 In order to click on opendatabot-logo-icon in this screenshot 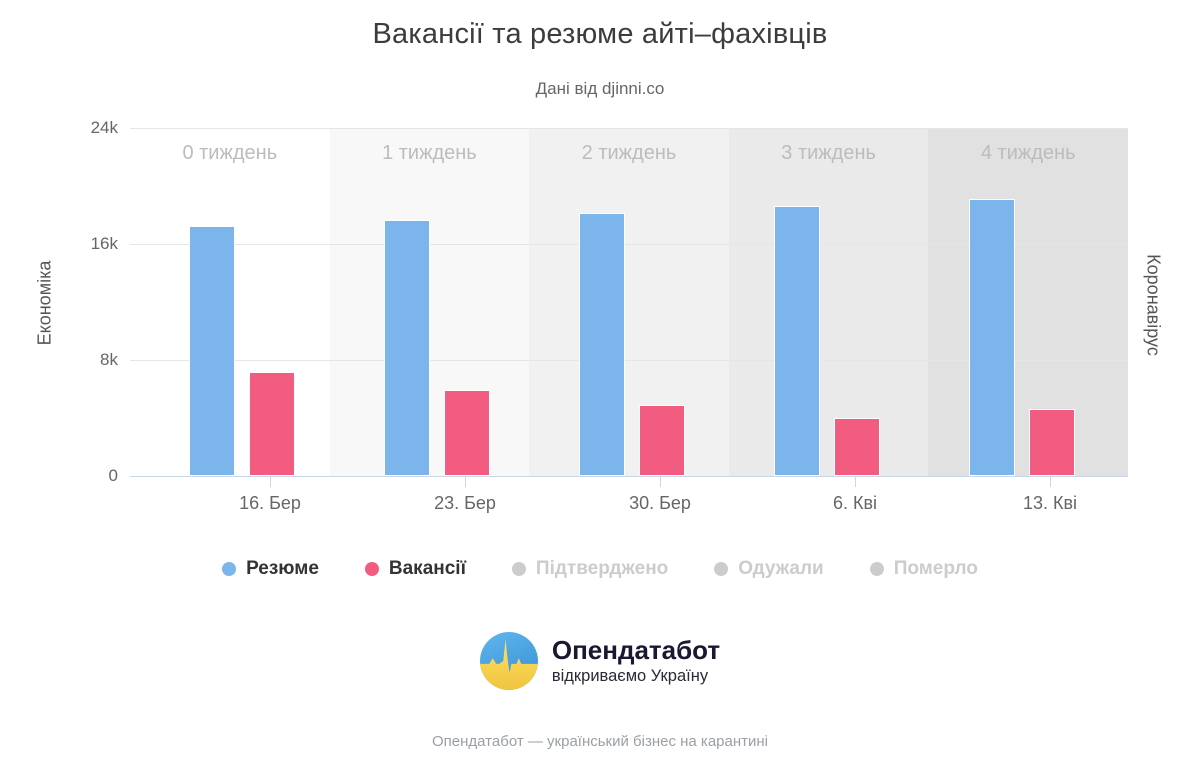, I will do `click(508, 661)`.